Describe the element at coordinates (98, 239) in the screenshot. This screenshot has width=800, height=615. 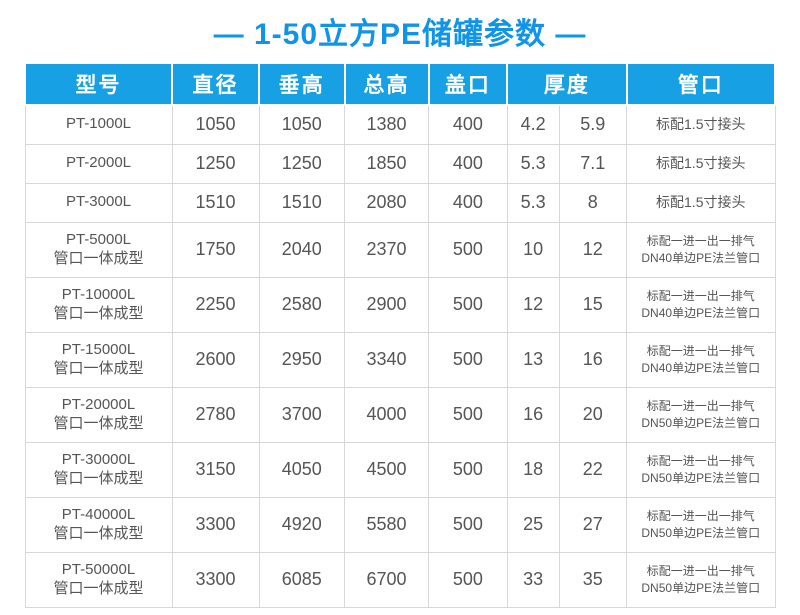
I see `cell-model-text: PT-5000L` at that location.